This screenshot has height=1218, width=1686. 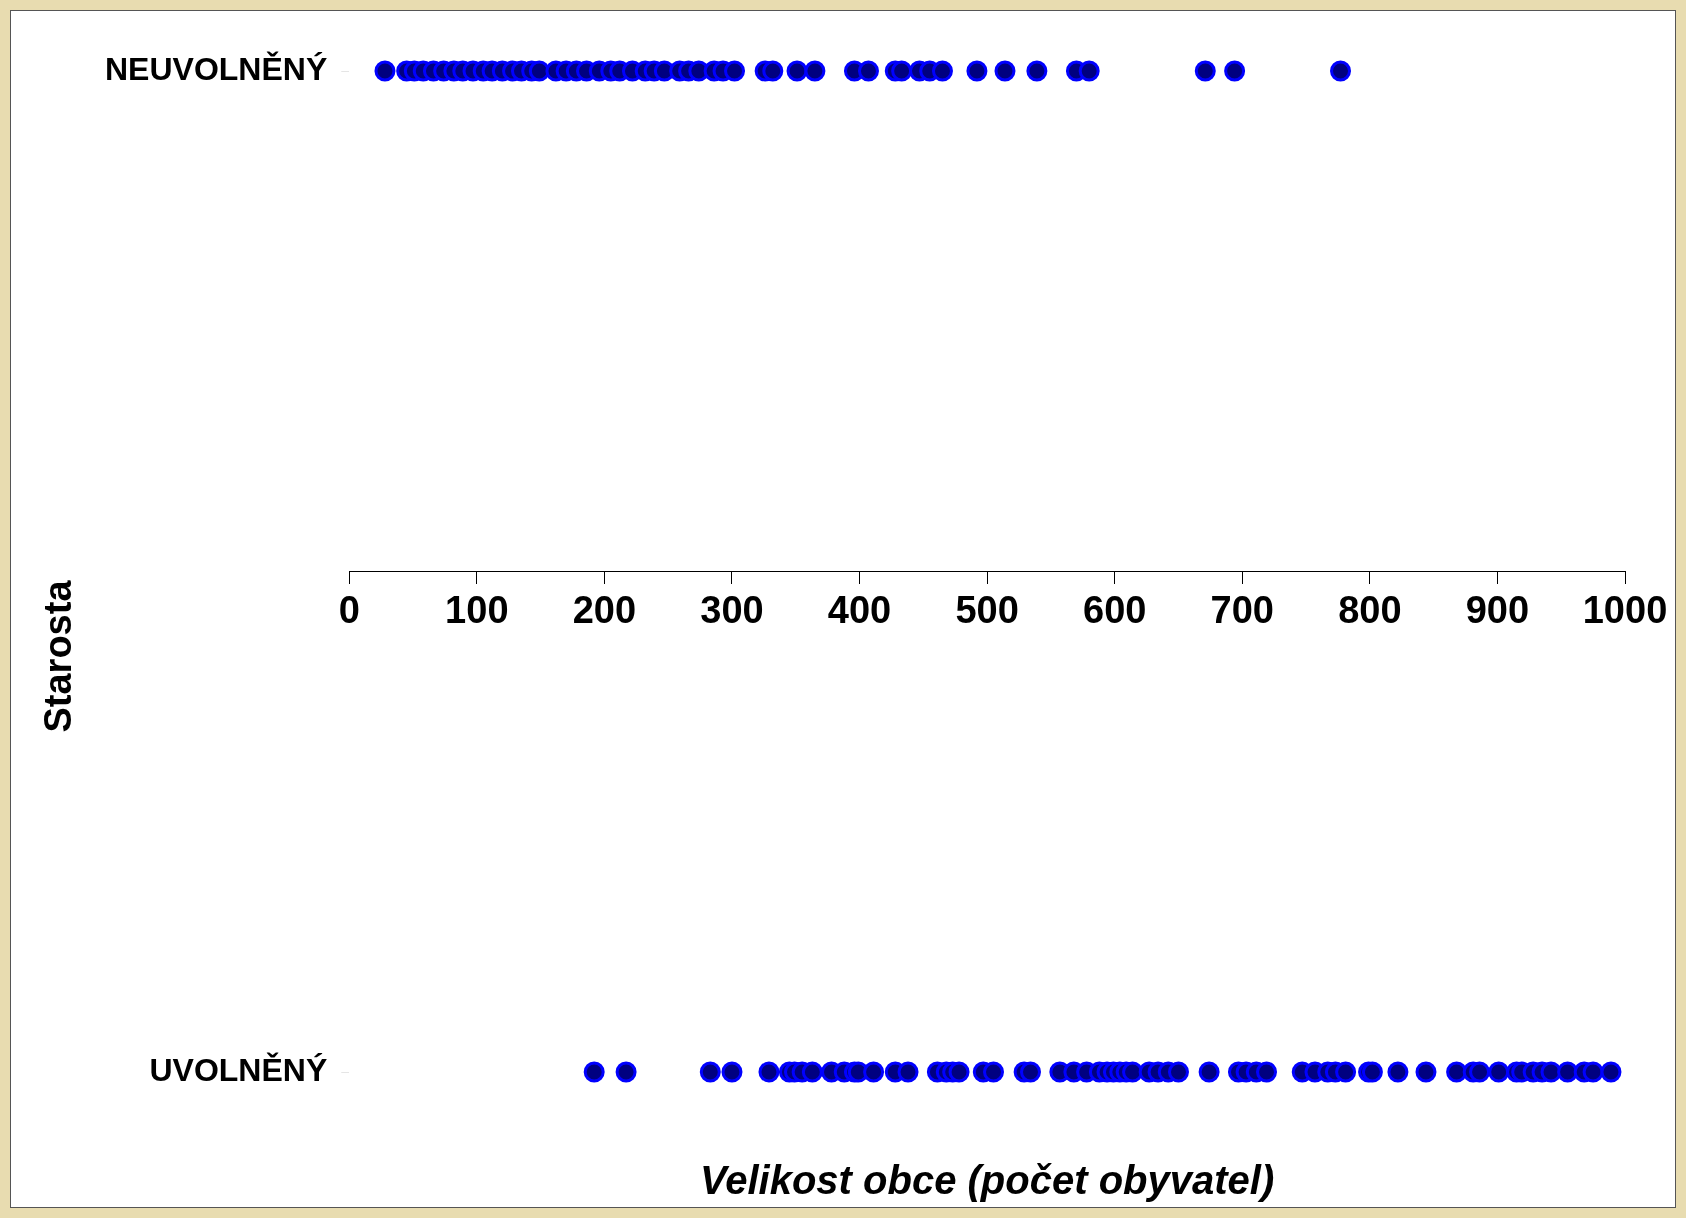 I want to click on x-tick-label: 200, so click(x=604, y=609).